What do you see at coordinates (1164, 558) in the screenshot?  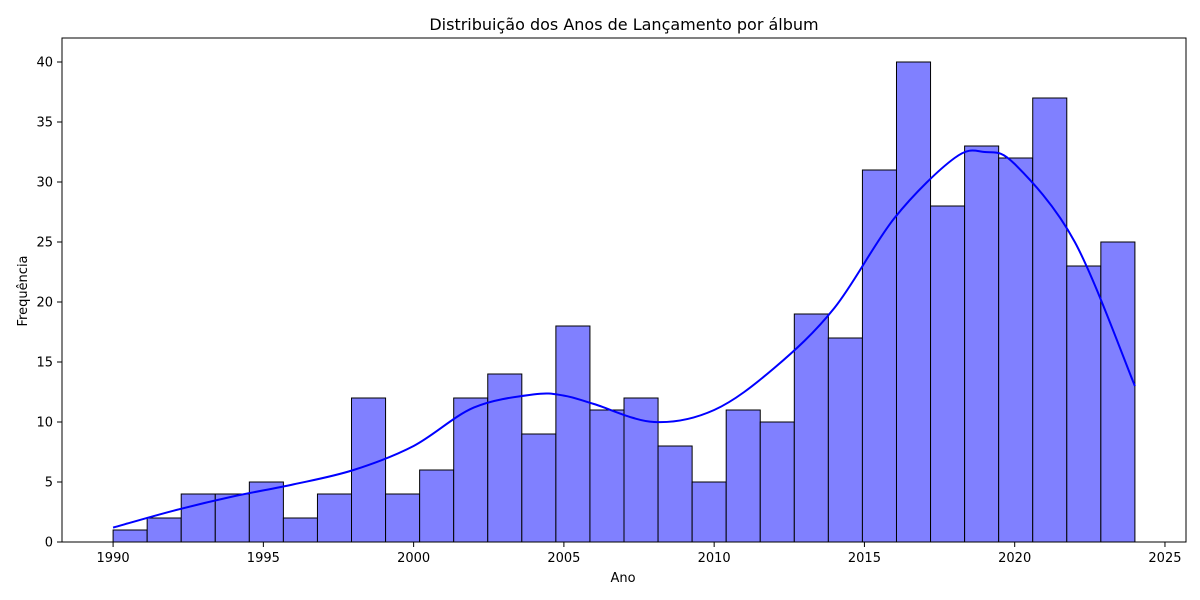 I see `x-tick-label: 2025` at bounding box center [1164, 558].